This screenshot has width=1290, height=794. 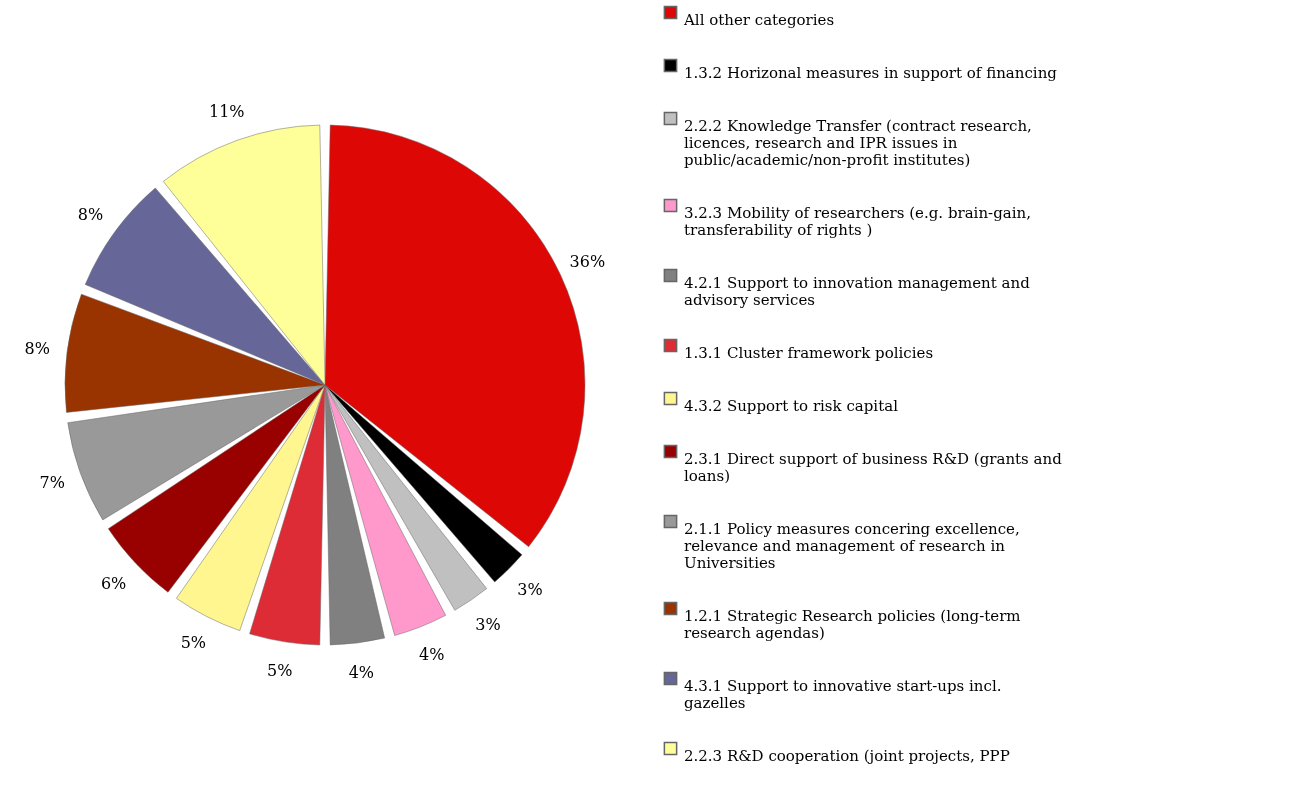 What do you see at coordinates (52, 483) in the screenshot?
I see `data-label: 7%` at bounding box center [52, 483].